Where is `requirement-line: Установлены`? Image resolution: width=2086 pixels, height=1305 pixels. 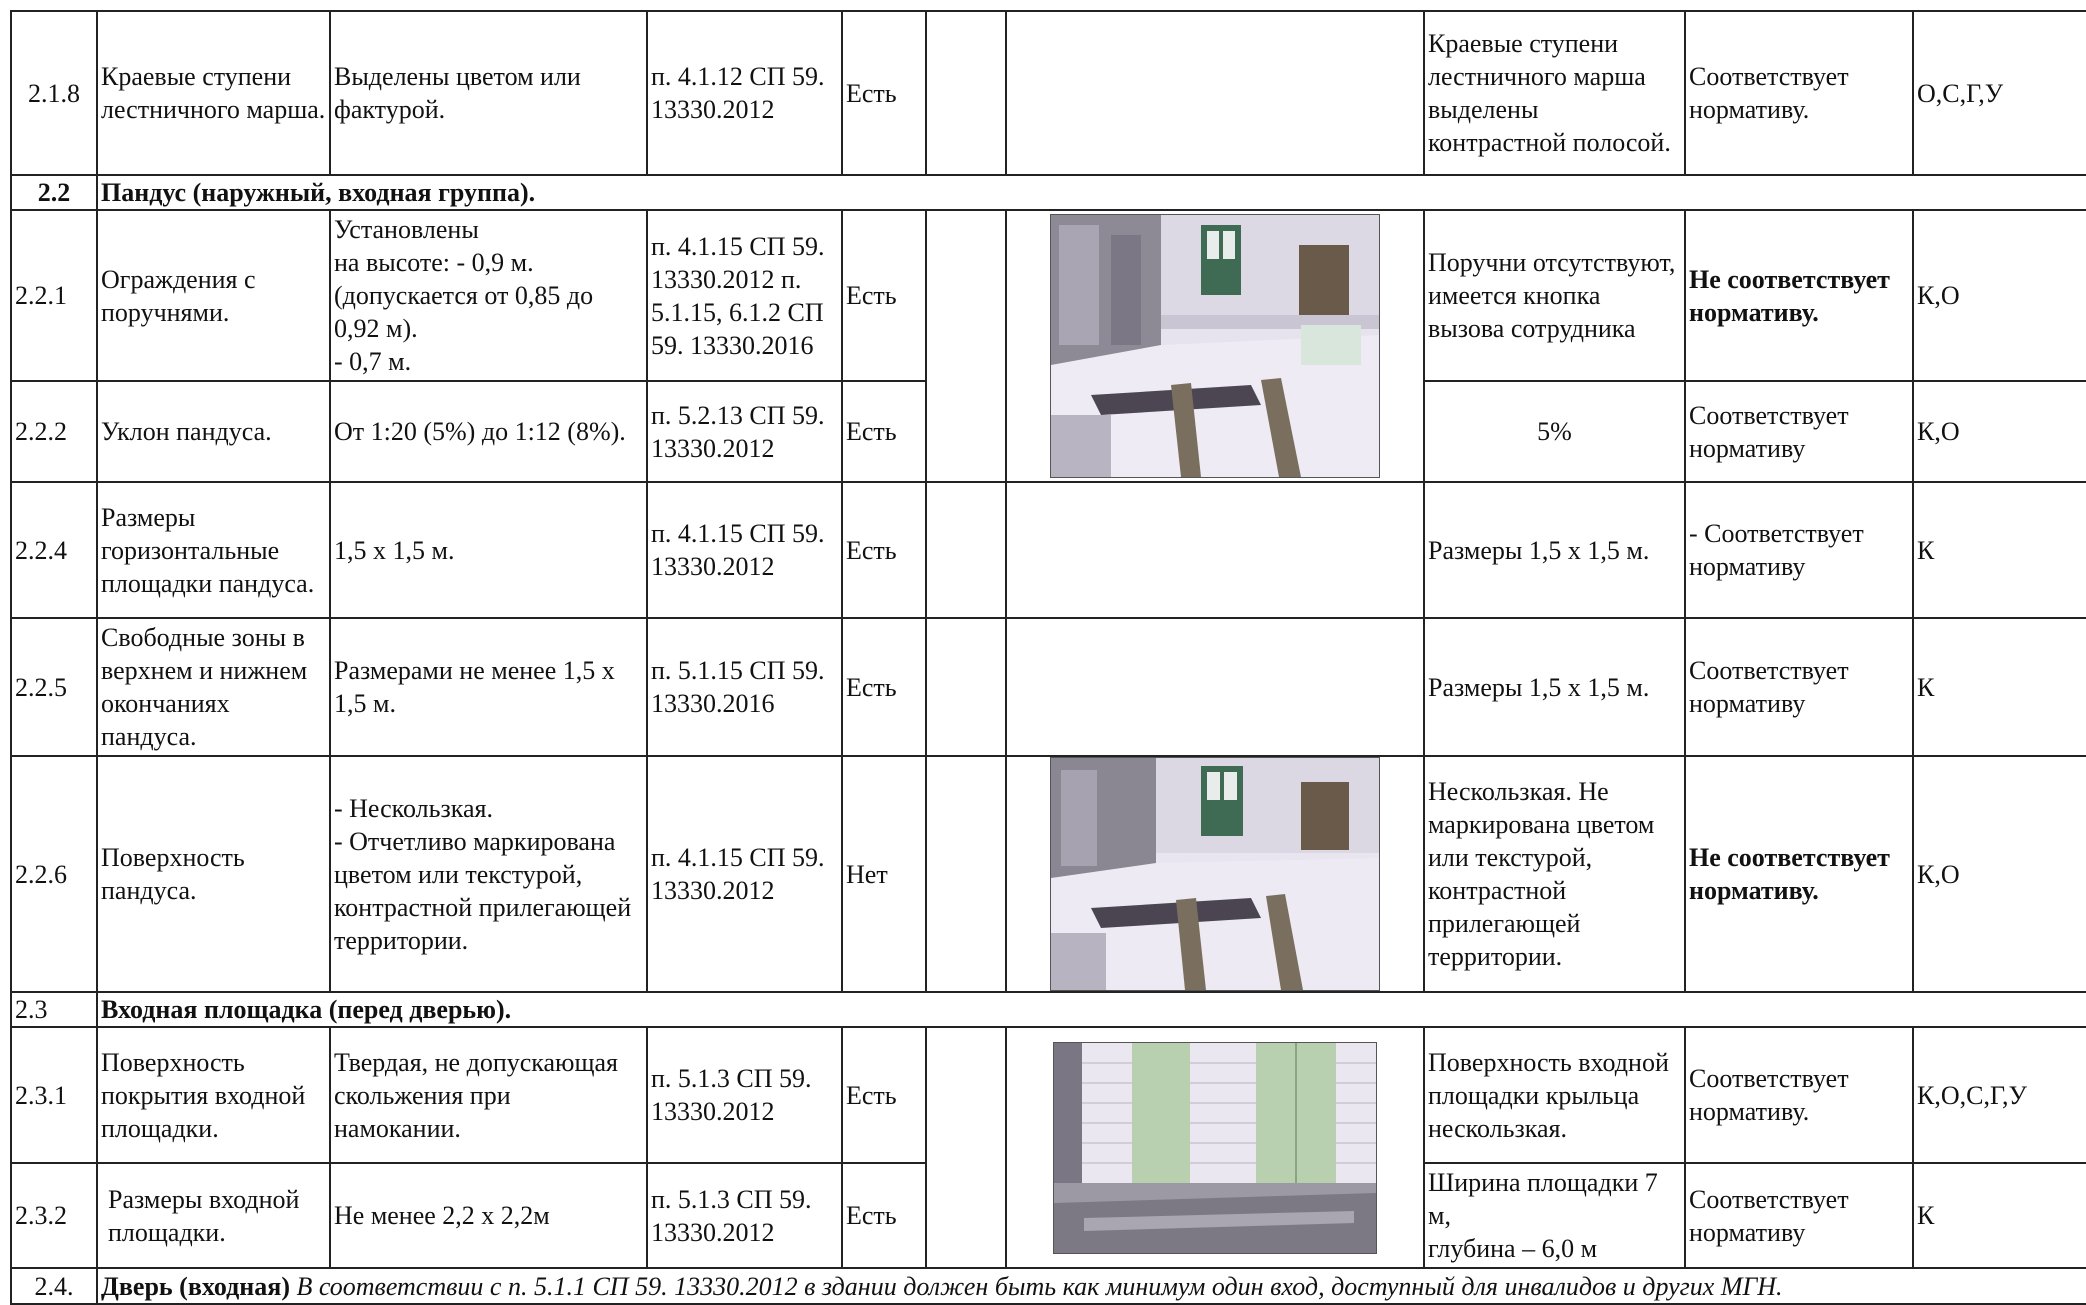 requirement-line: Установлены is located at coordinates (406, 229).